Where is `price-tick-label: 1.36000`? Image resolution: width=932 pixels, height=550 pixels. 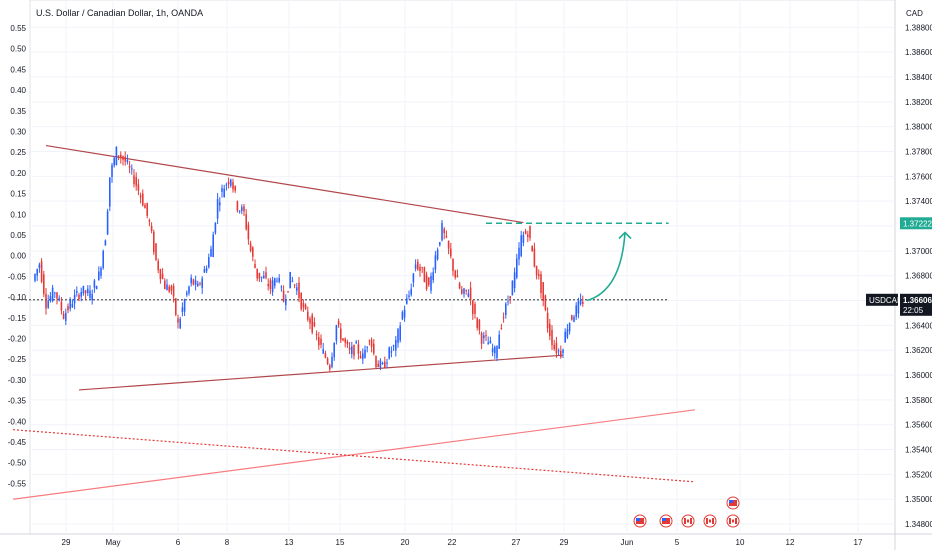
price-tick-label: 1.36000 is located at coordinates (918, 375).